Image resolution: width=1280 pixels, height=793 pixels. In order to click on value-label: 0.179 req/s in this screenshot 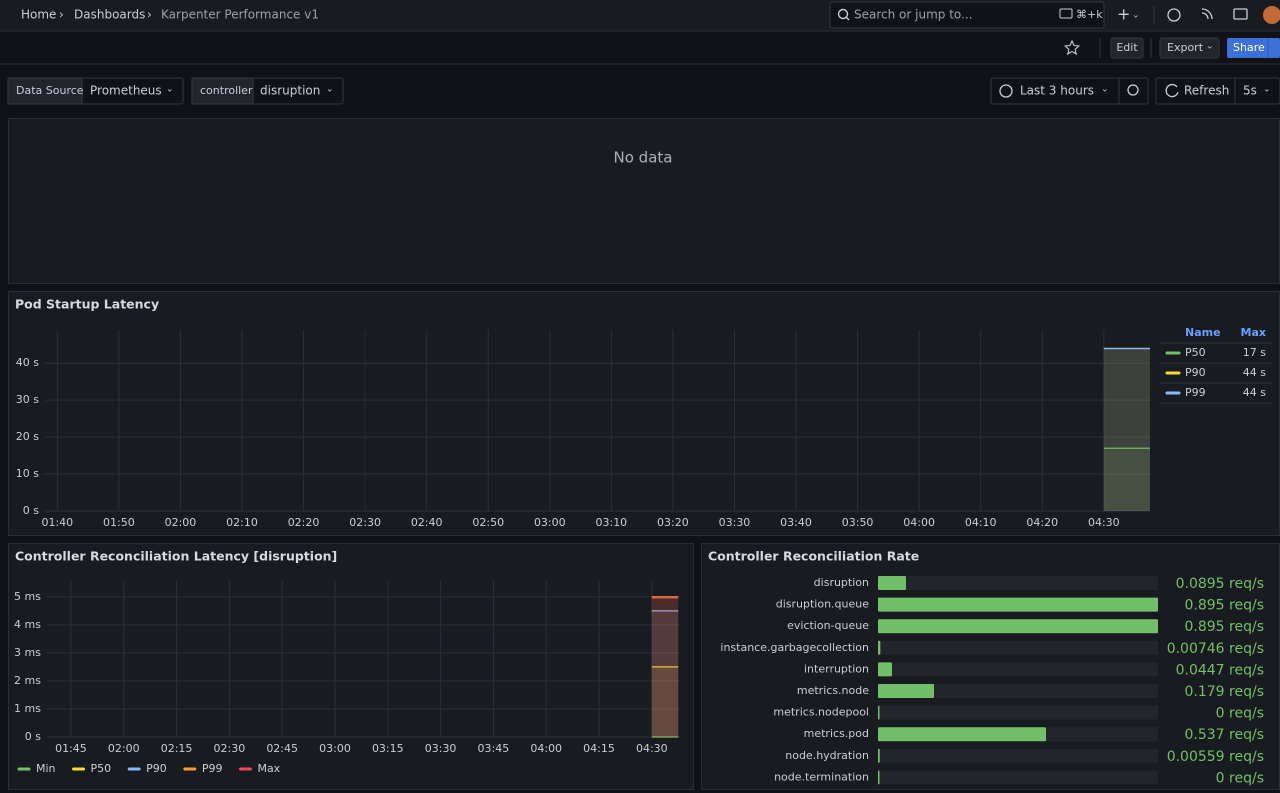, I will do `click(1225, 692)`.